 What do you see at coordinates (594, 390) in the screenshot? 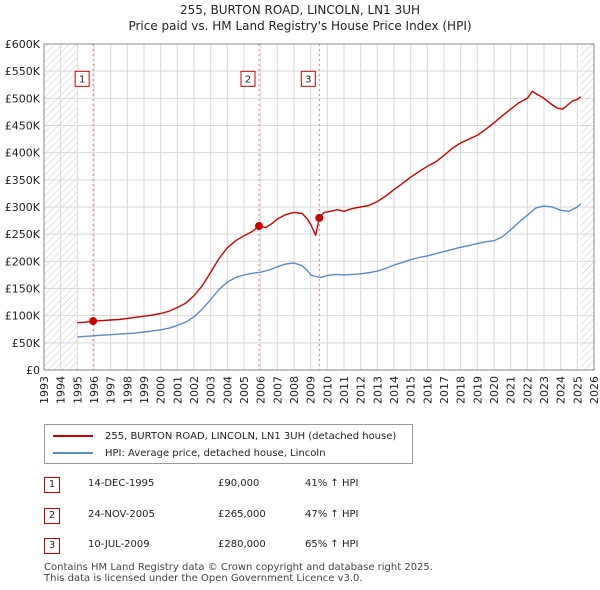
I see `x-tick-label: 2026` at bounding box center [594, 390].